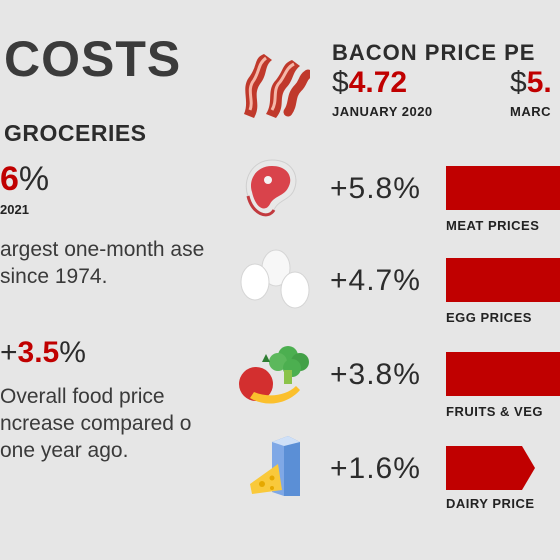 This screenshot has width=560, height=560. Describe the element at coordinates (375, 374) in the screenshot. I see `fruits-veg-price-change: +3.8%` at that location.